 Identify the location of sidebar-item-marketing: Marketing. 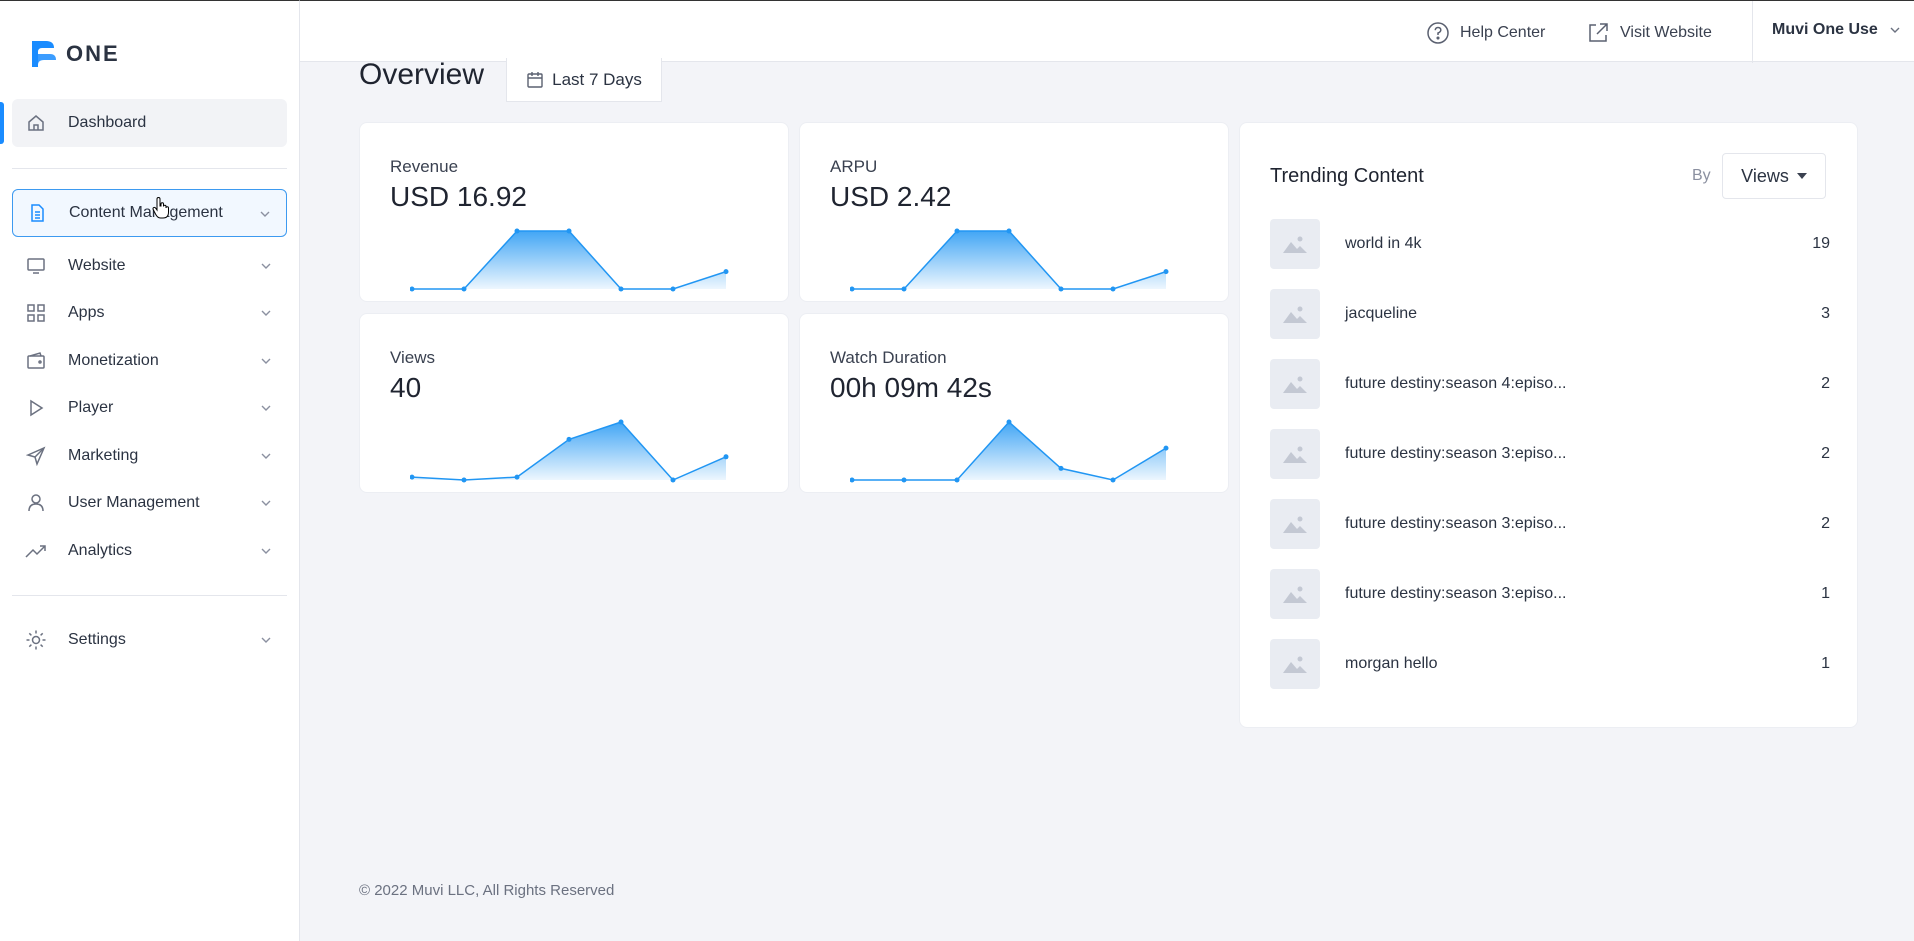
(149, 456).